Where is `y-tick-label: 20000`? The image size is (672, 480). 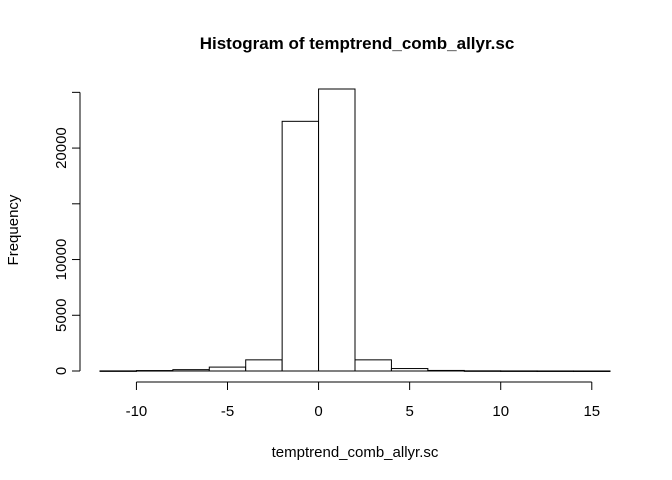 y-tick-label: 20000 is located at coordinates (61, 148).